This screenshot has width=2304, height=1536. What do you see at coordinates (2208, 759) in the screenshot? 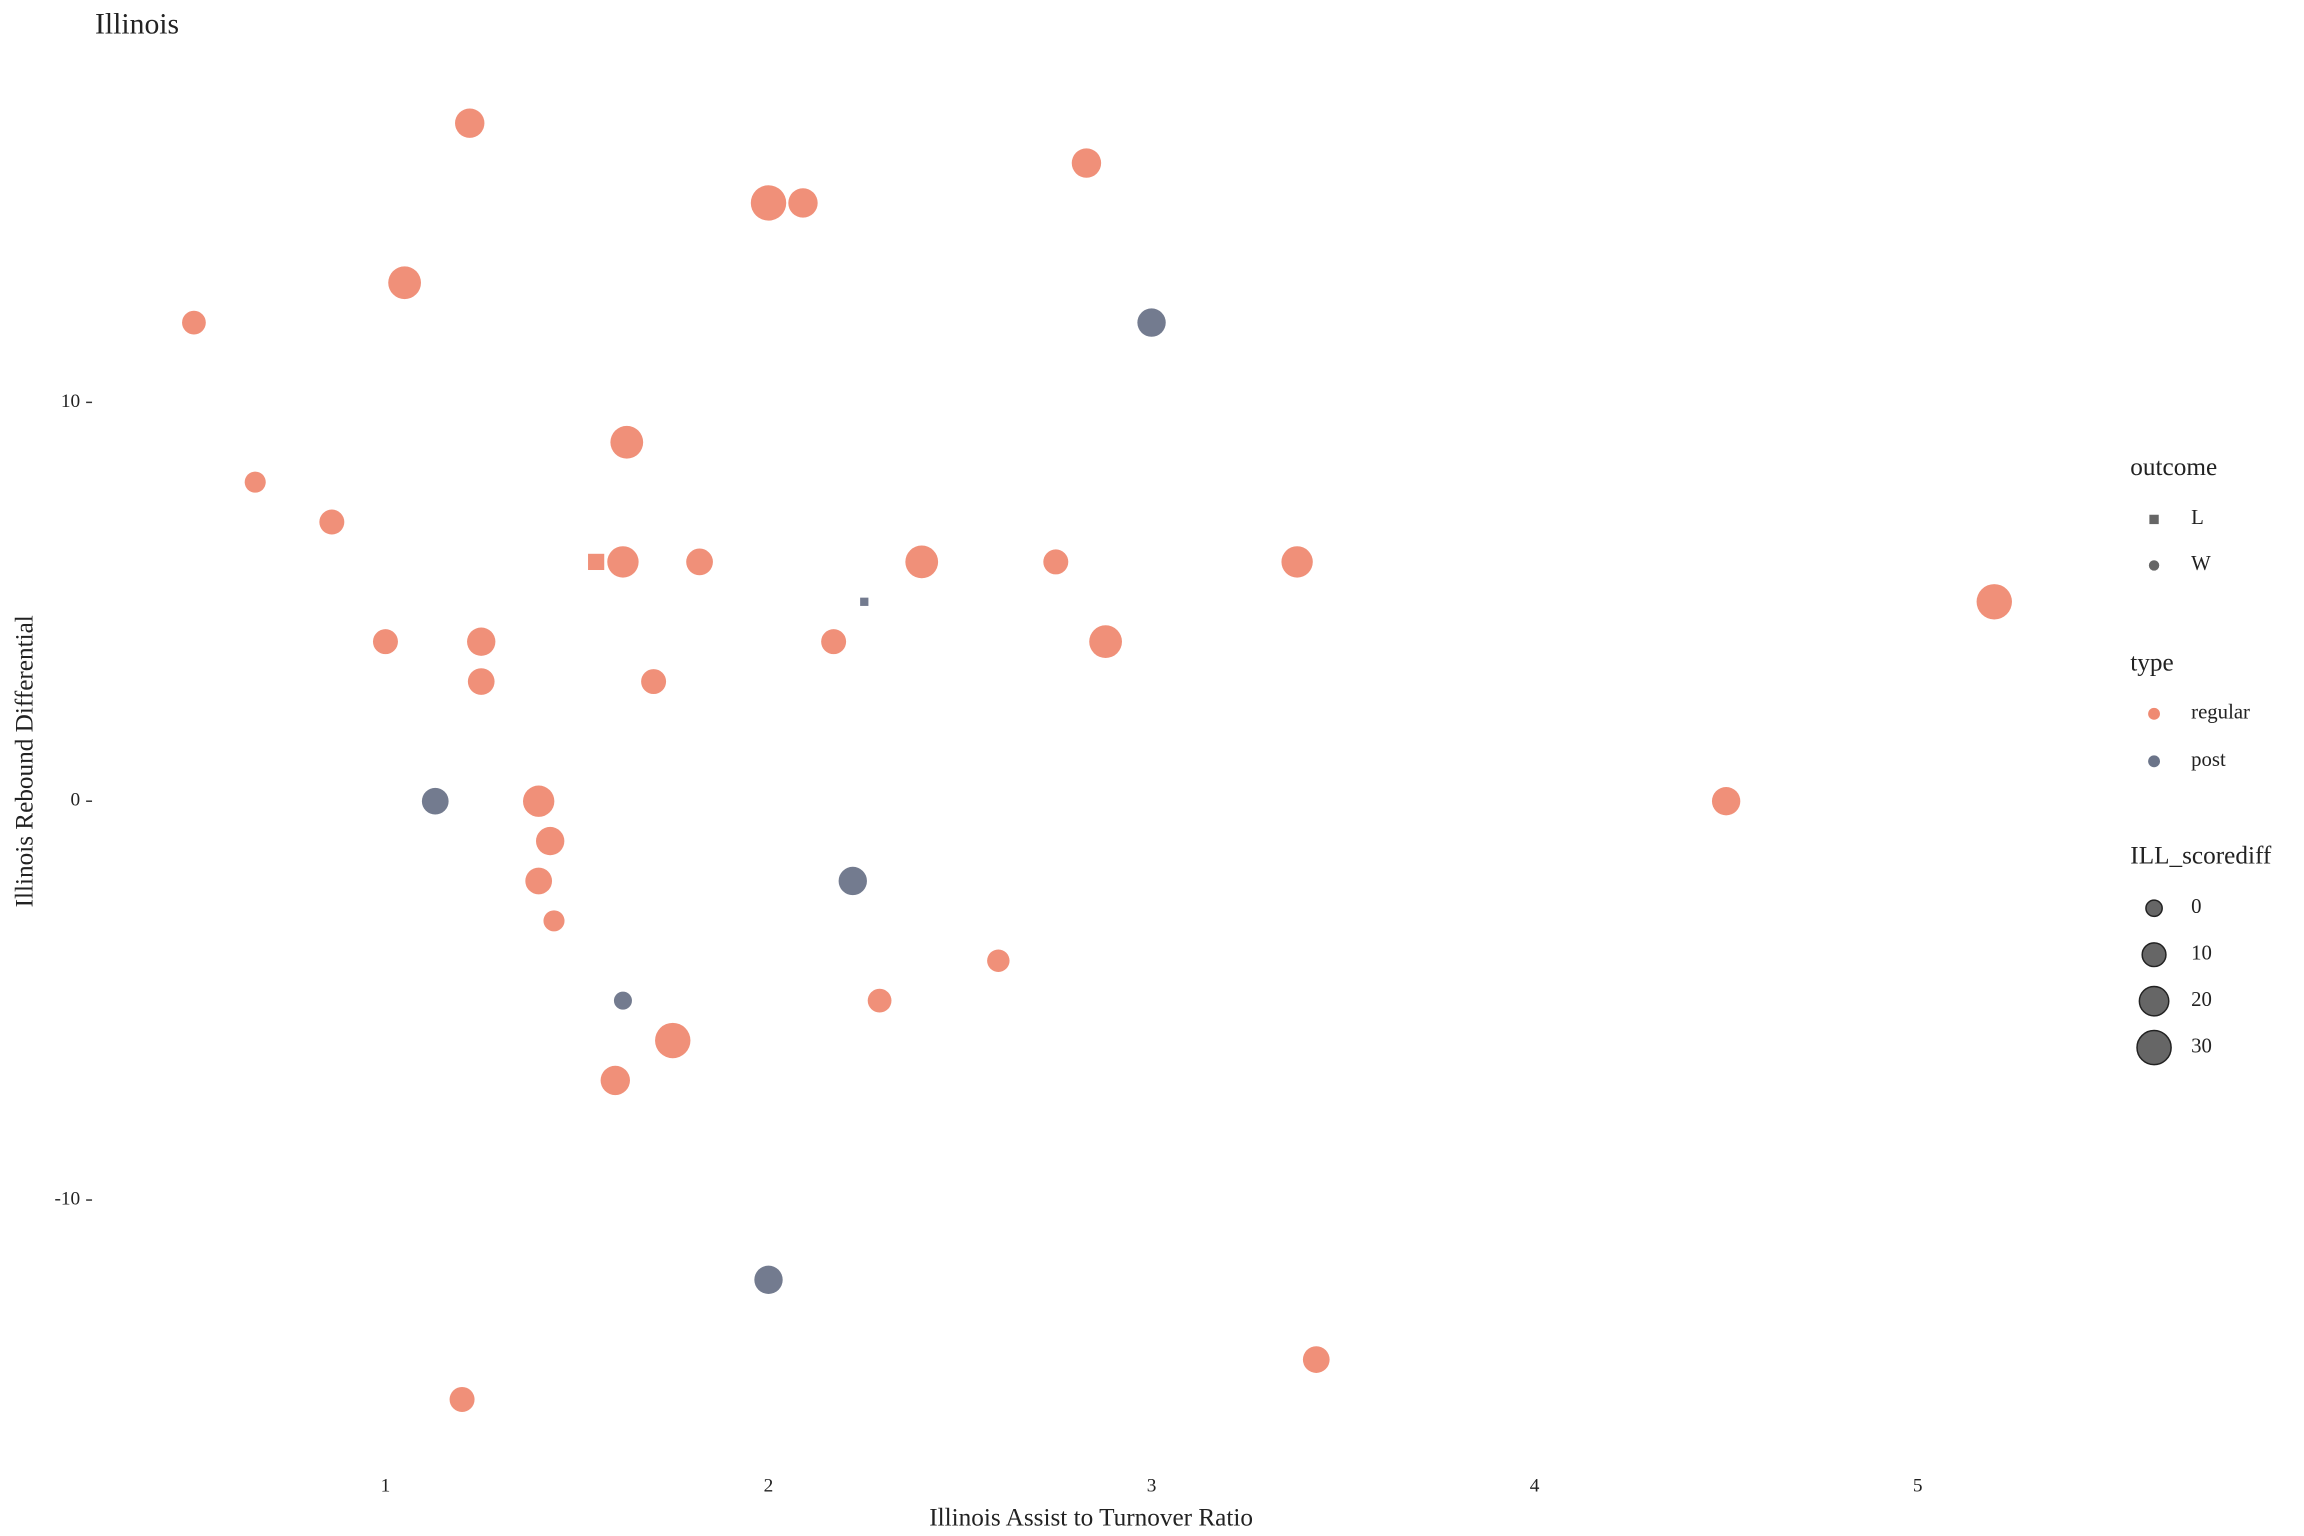
I see `legend-label: post` at bounding box center [2208, 759].